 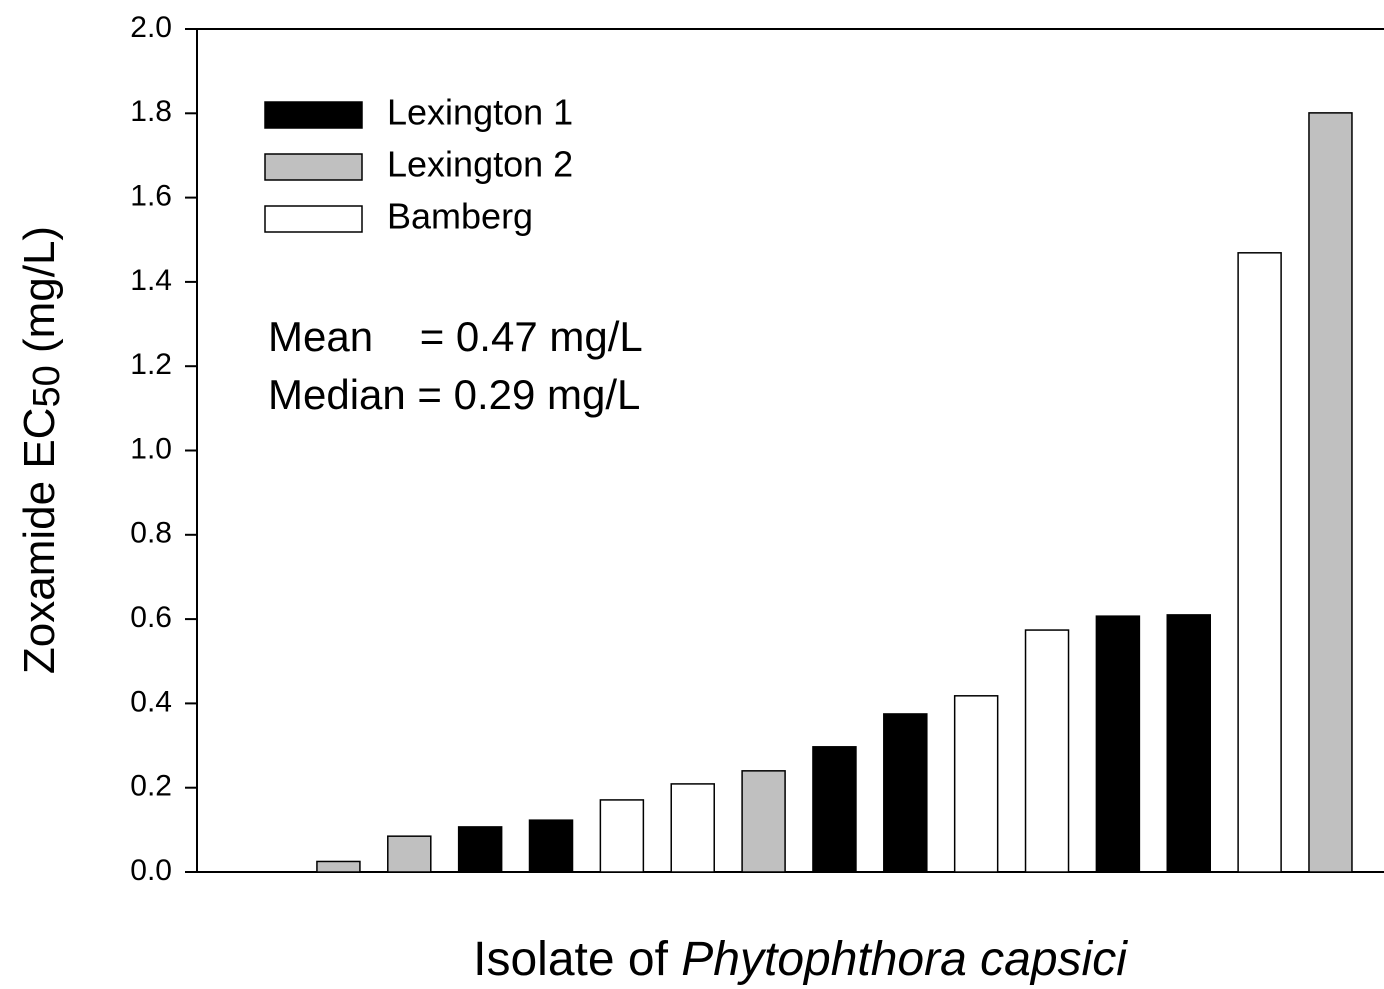 What do you see at coordinates (151, 870) in the screenshot?
I see `y-tick-label: 0.0` at bounding box center [151, 870].